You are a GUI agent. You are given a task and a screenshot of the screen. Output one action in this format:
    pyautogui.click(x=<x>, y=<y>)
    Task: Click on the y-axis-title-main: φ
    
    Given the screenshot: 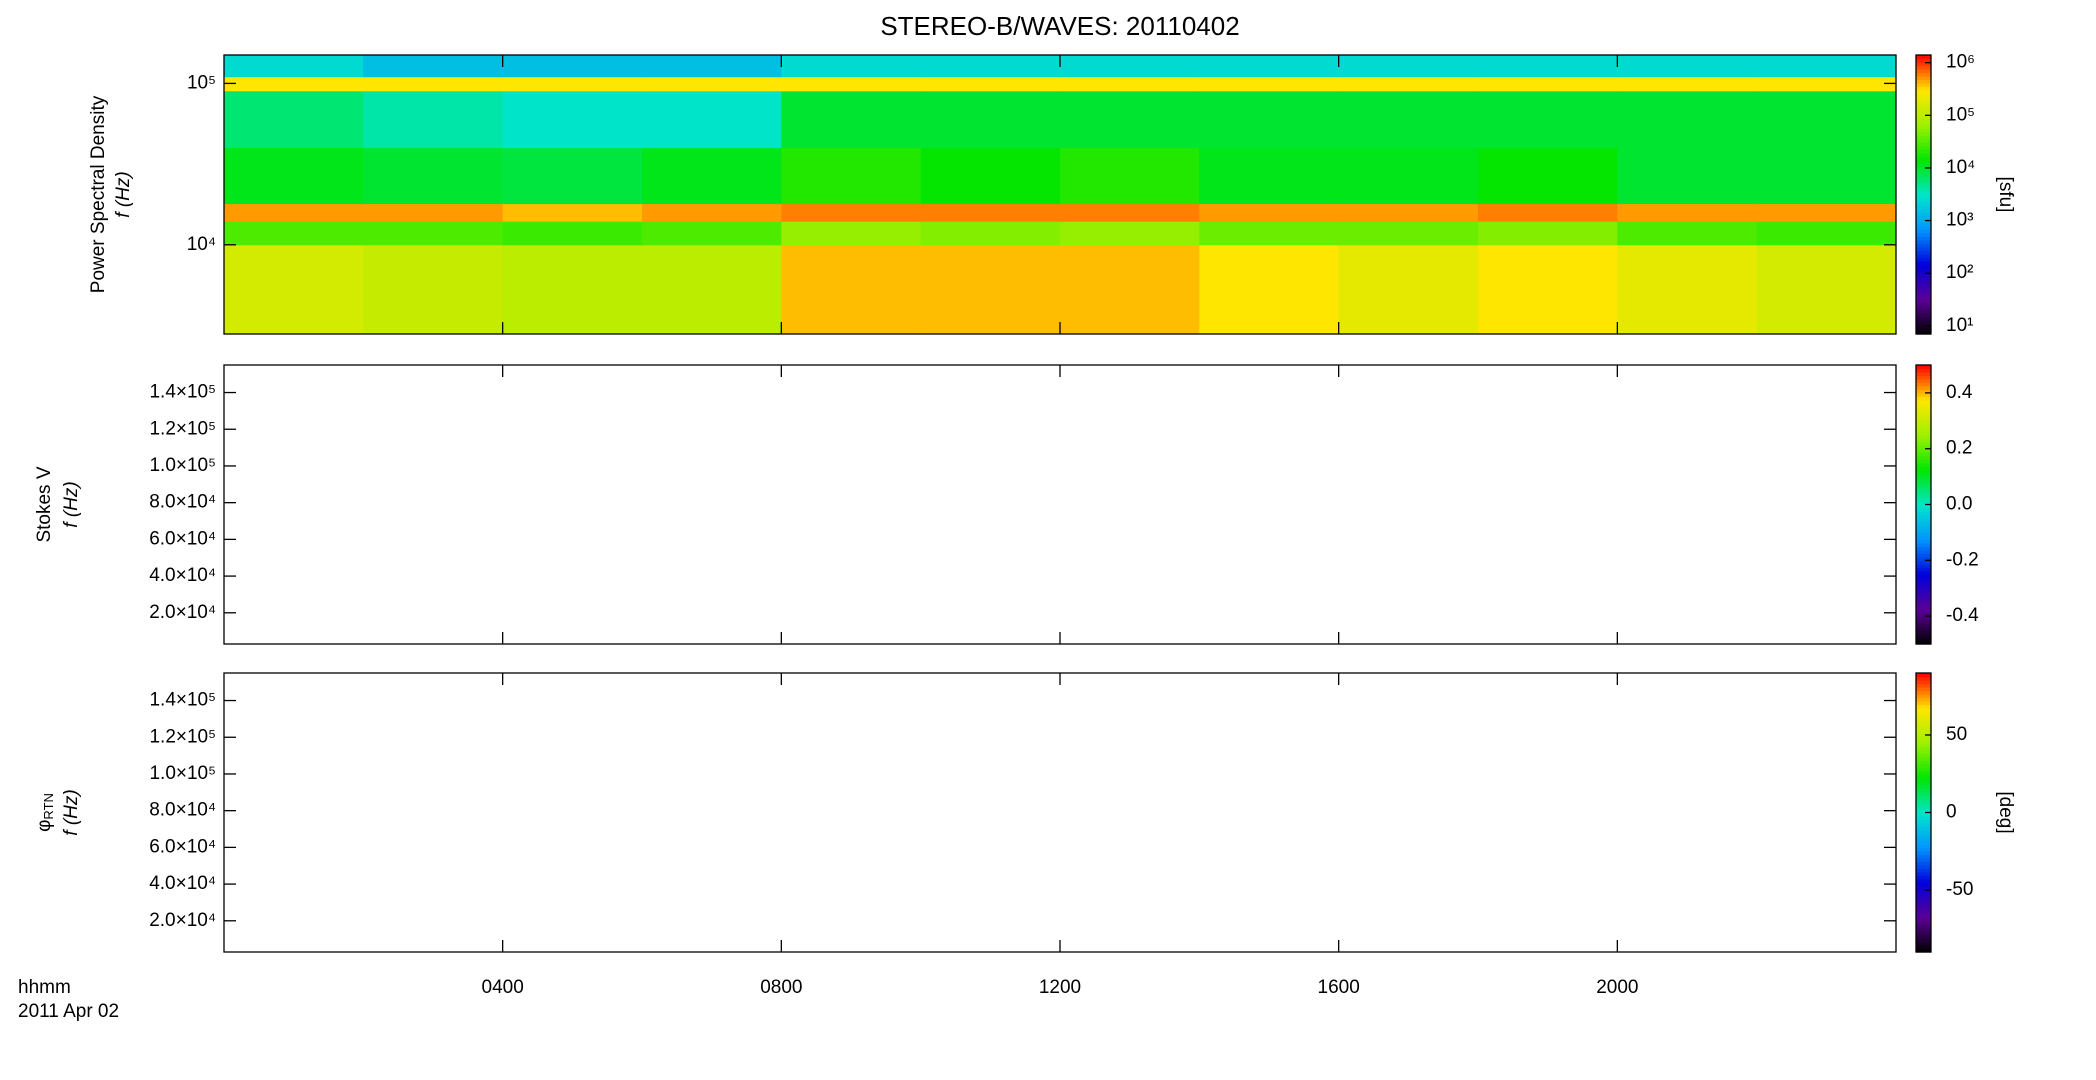 What is the action you would take?
    pyautogui.click(x=44, y=826)
    